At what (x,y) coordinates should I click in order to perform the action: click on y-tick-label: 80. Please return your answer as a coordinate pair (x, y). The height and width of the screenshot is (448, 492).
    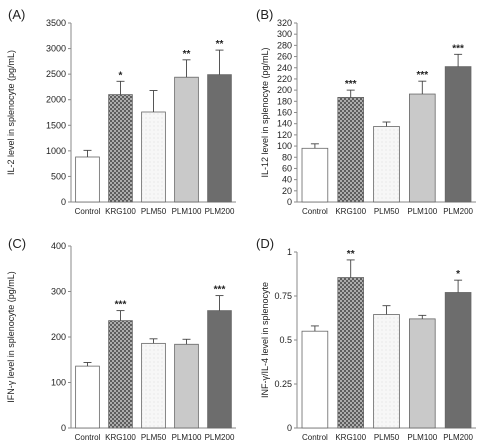
    Looking at the image, I should click on (287, 157).